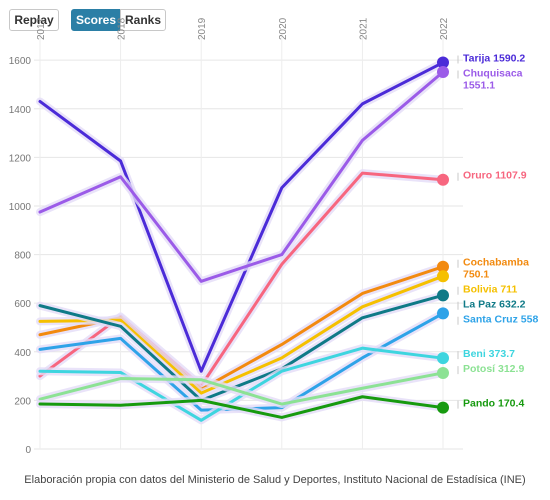 The image size is (550, 500). Describe the element at coordinates (34, 20) in the screenshot. I see `replay-button: Replay` at that location.